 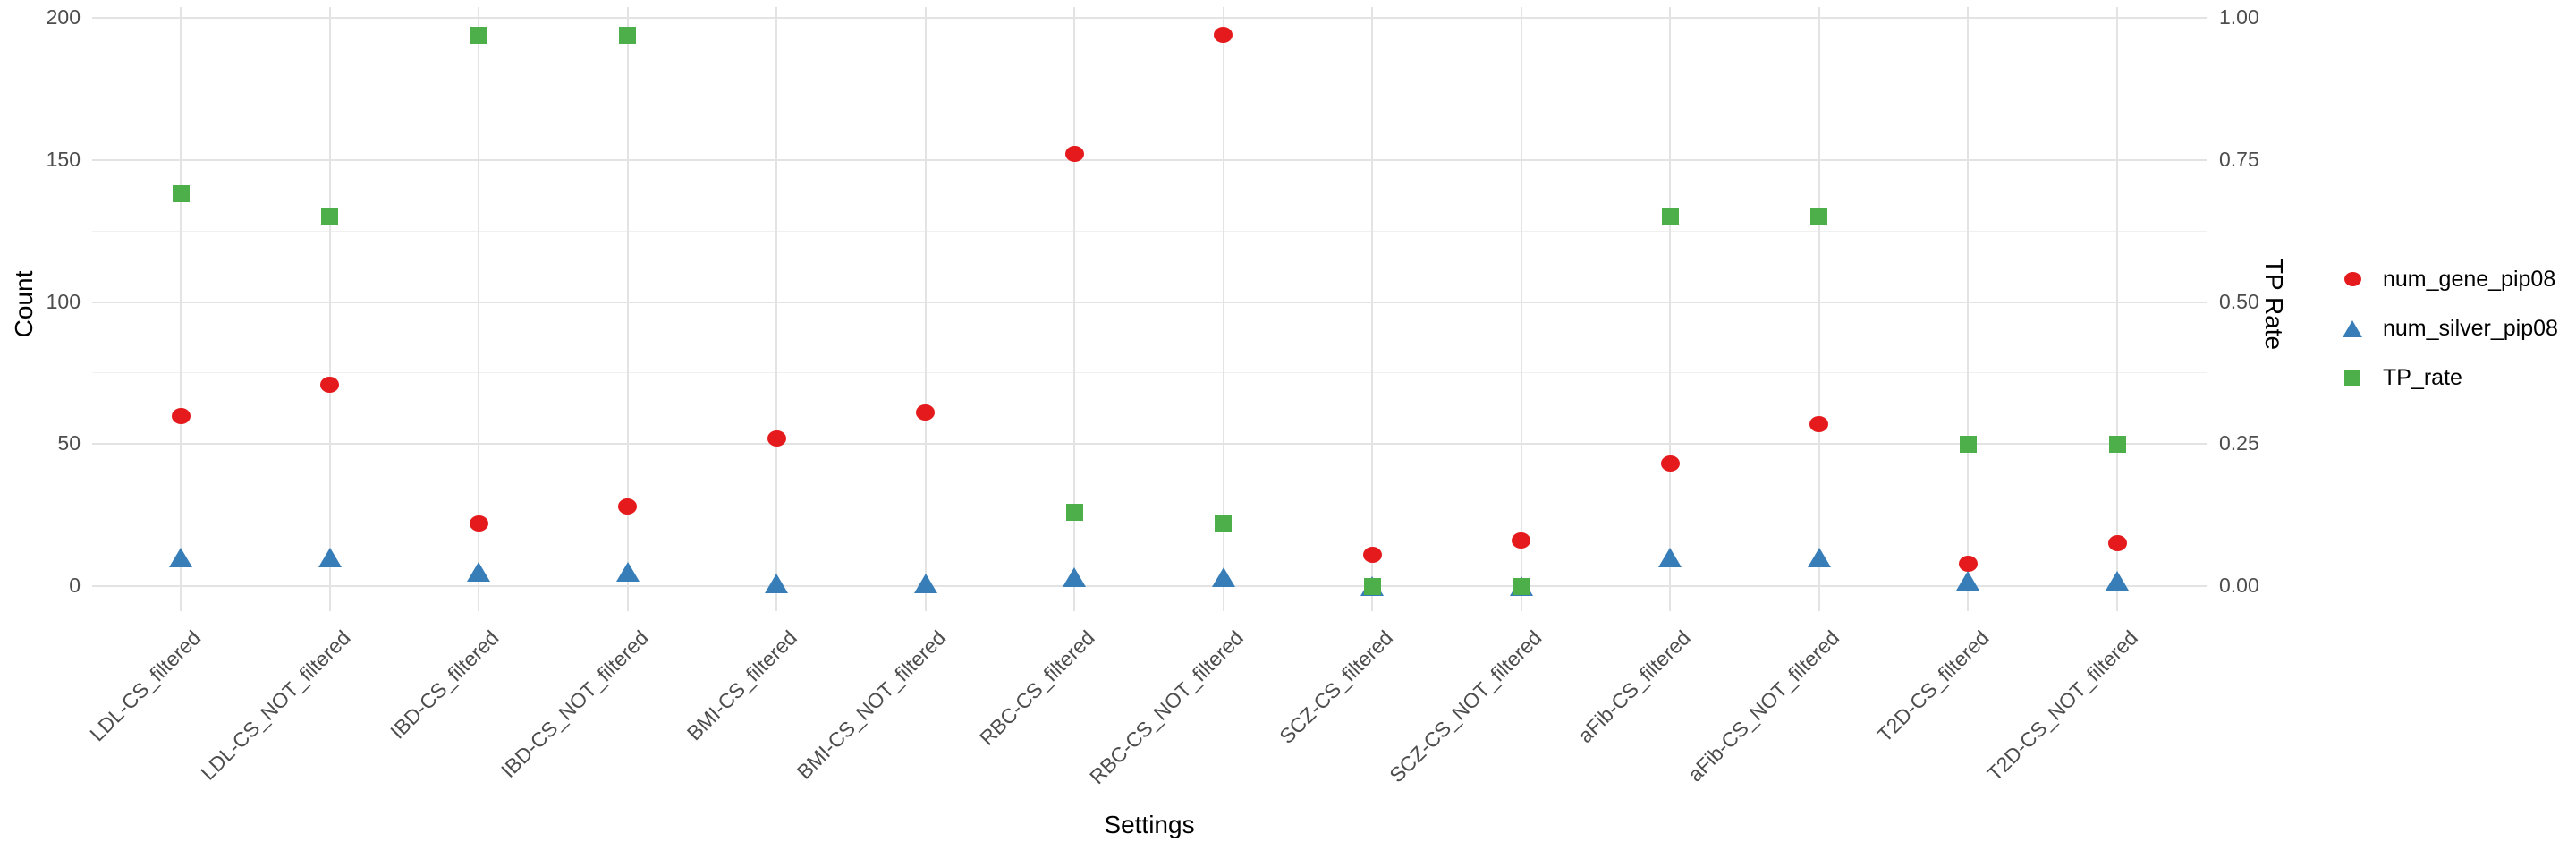 I want to click on legend-marker-circle-icon, so click(x=2352, y=279).